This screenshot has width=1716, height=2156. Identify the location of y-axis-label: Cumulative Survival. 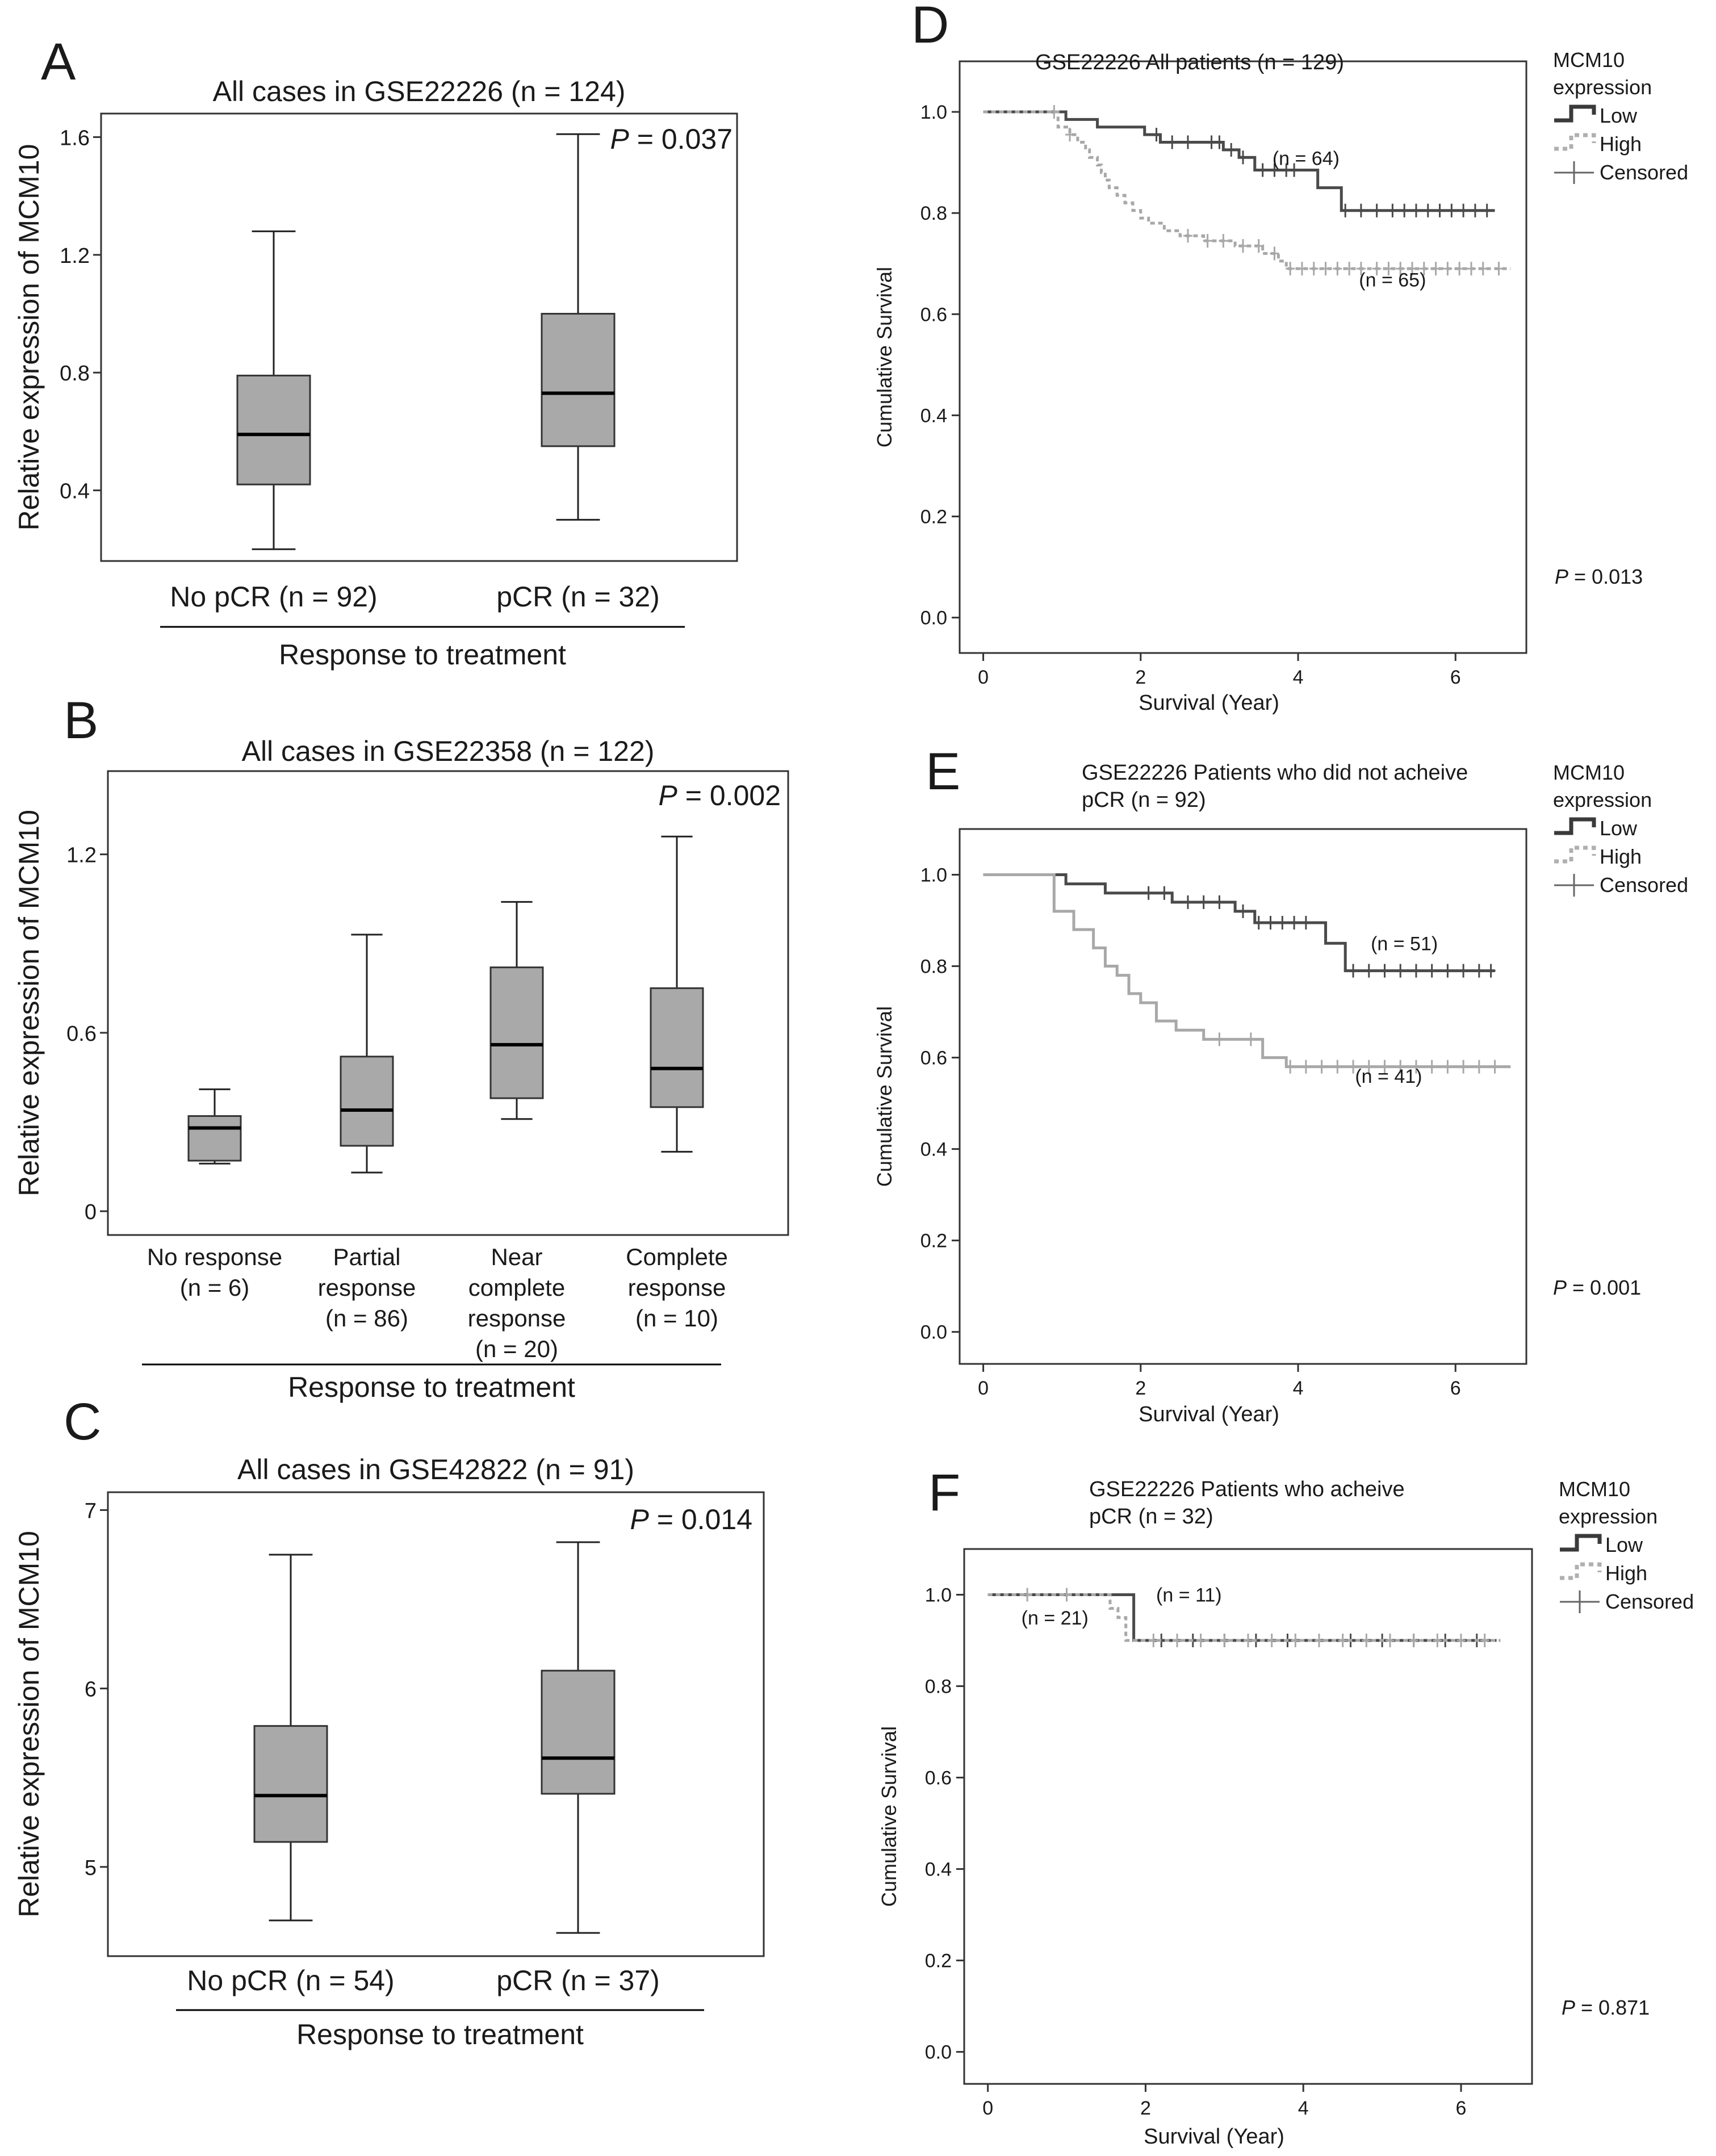
(889, 1817).